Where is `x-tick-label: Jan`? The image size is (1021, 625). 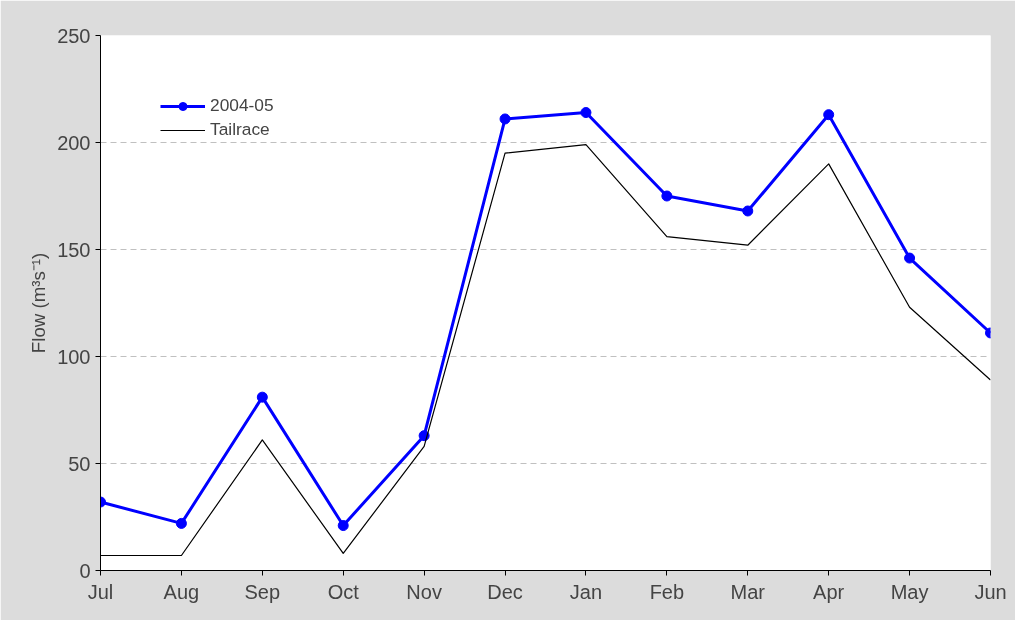 x-tick-label: Jan is located at coordinates (586, 591).